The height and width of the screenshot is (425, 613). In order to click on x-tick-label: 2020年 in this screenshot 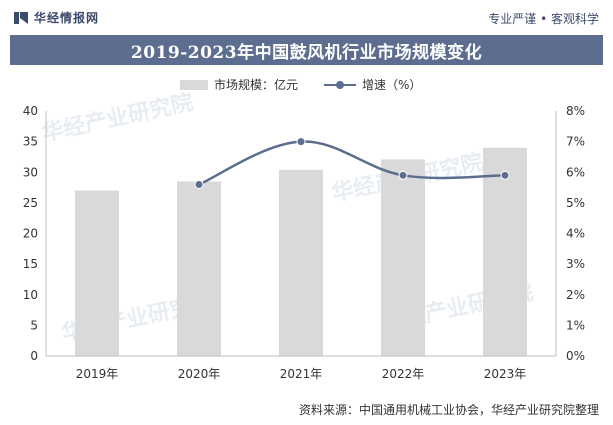, I will do `click(199, 374)`.